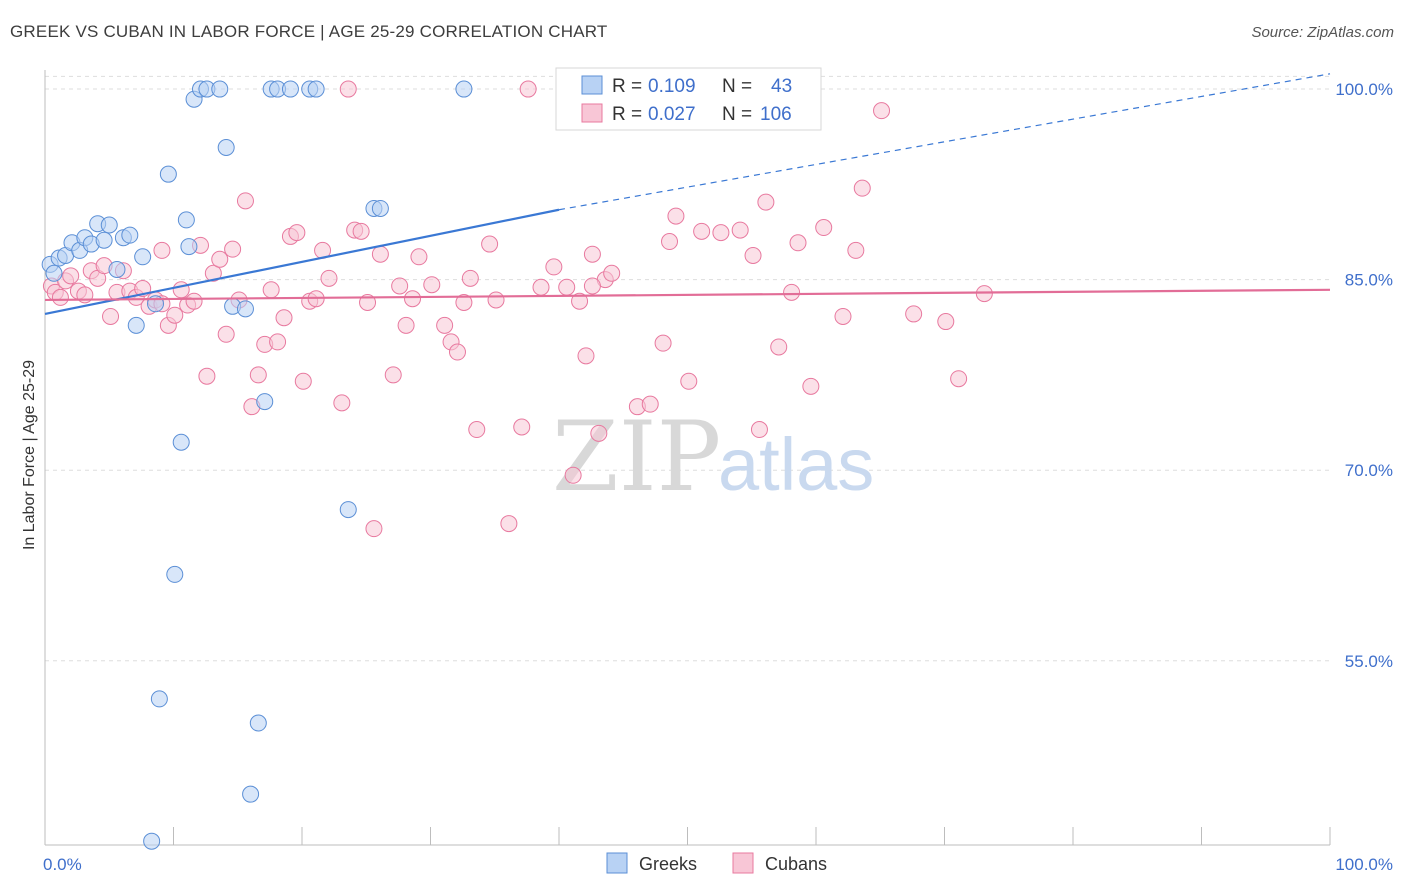 The height and width of the screenshot is (892, 1406). Describe the element at coordinates (627, 86) in the screenshot. I see `legend-greeks-r-label: R =` at that location.